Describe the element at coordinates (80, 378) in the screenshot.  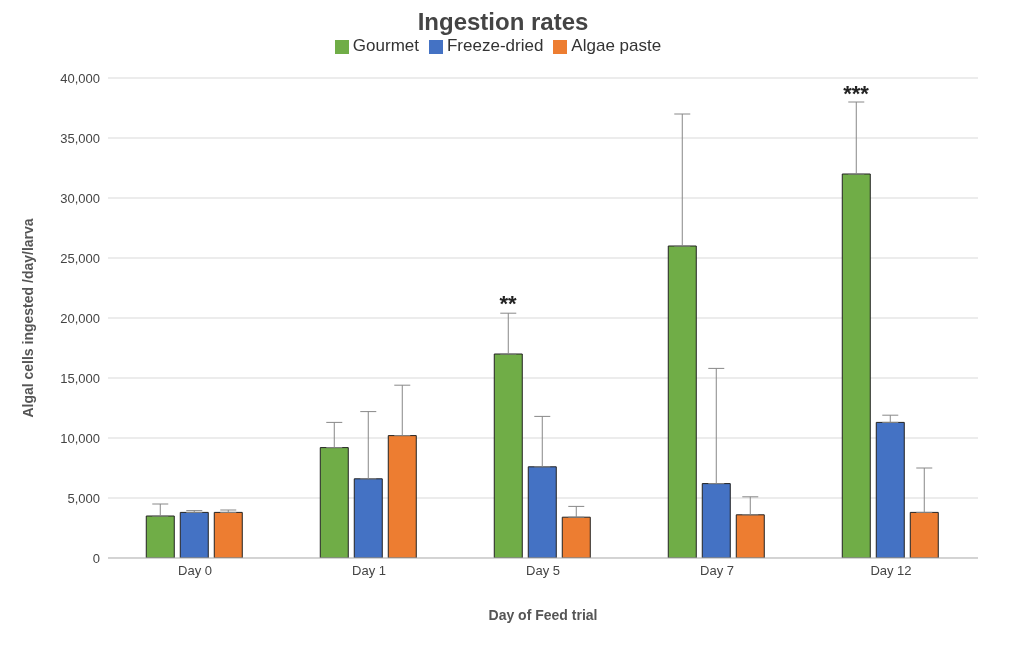
I see `y-tick-label: 15,000` at that location.